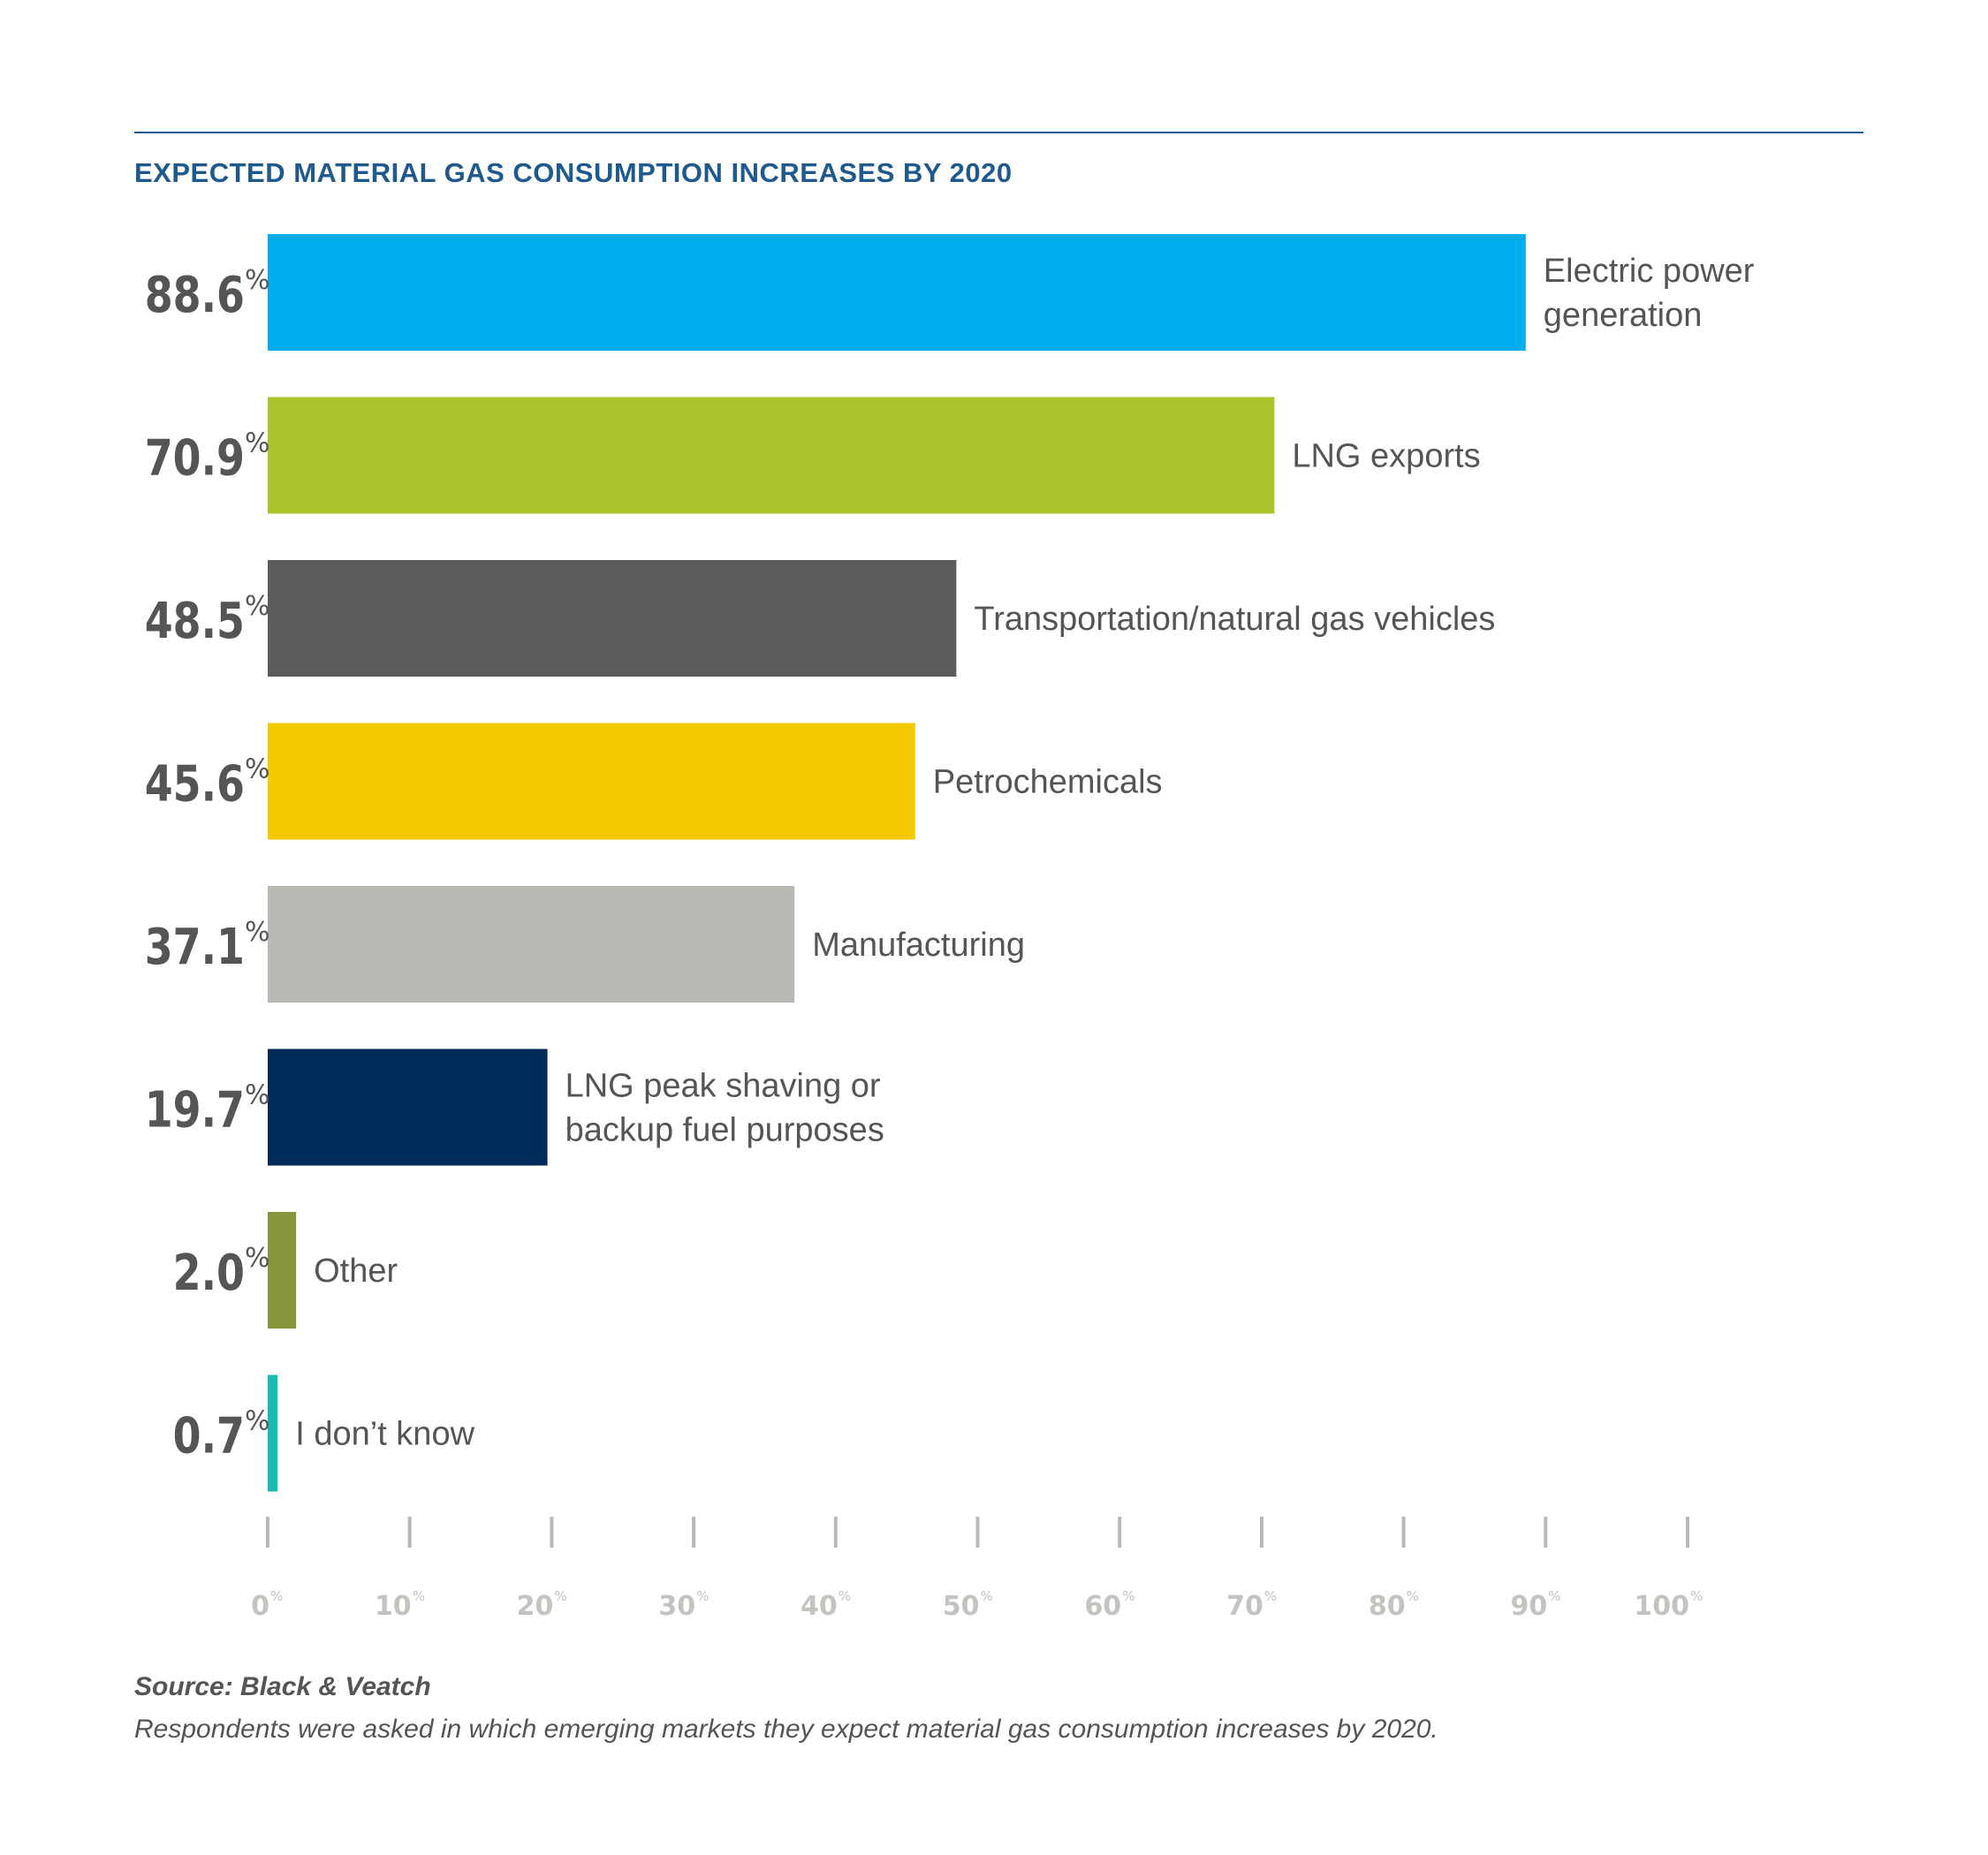 The image size is (1988, 1855). Describe the element at coordinates (195, 296) in the screenshot. I see `value-label: 88.6` at that location.